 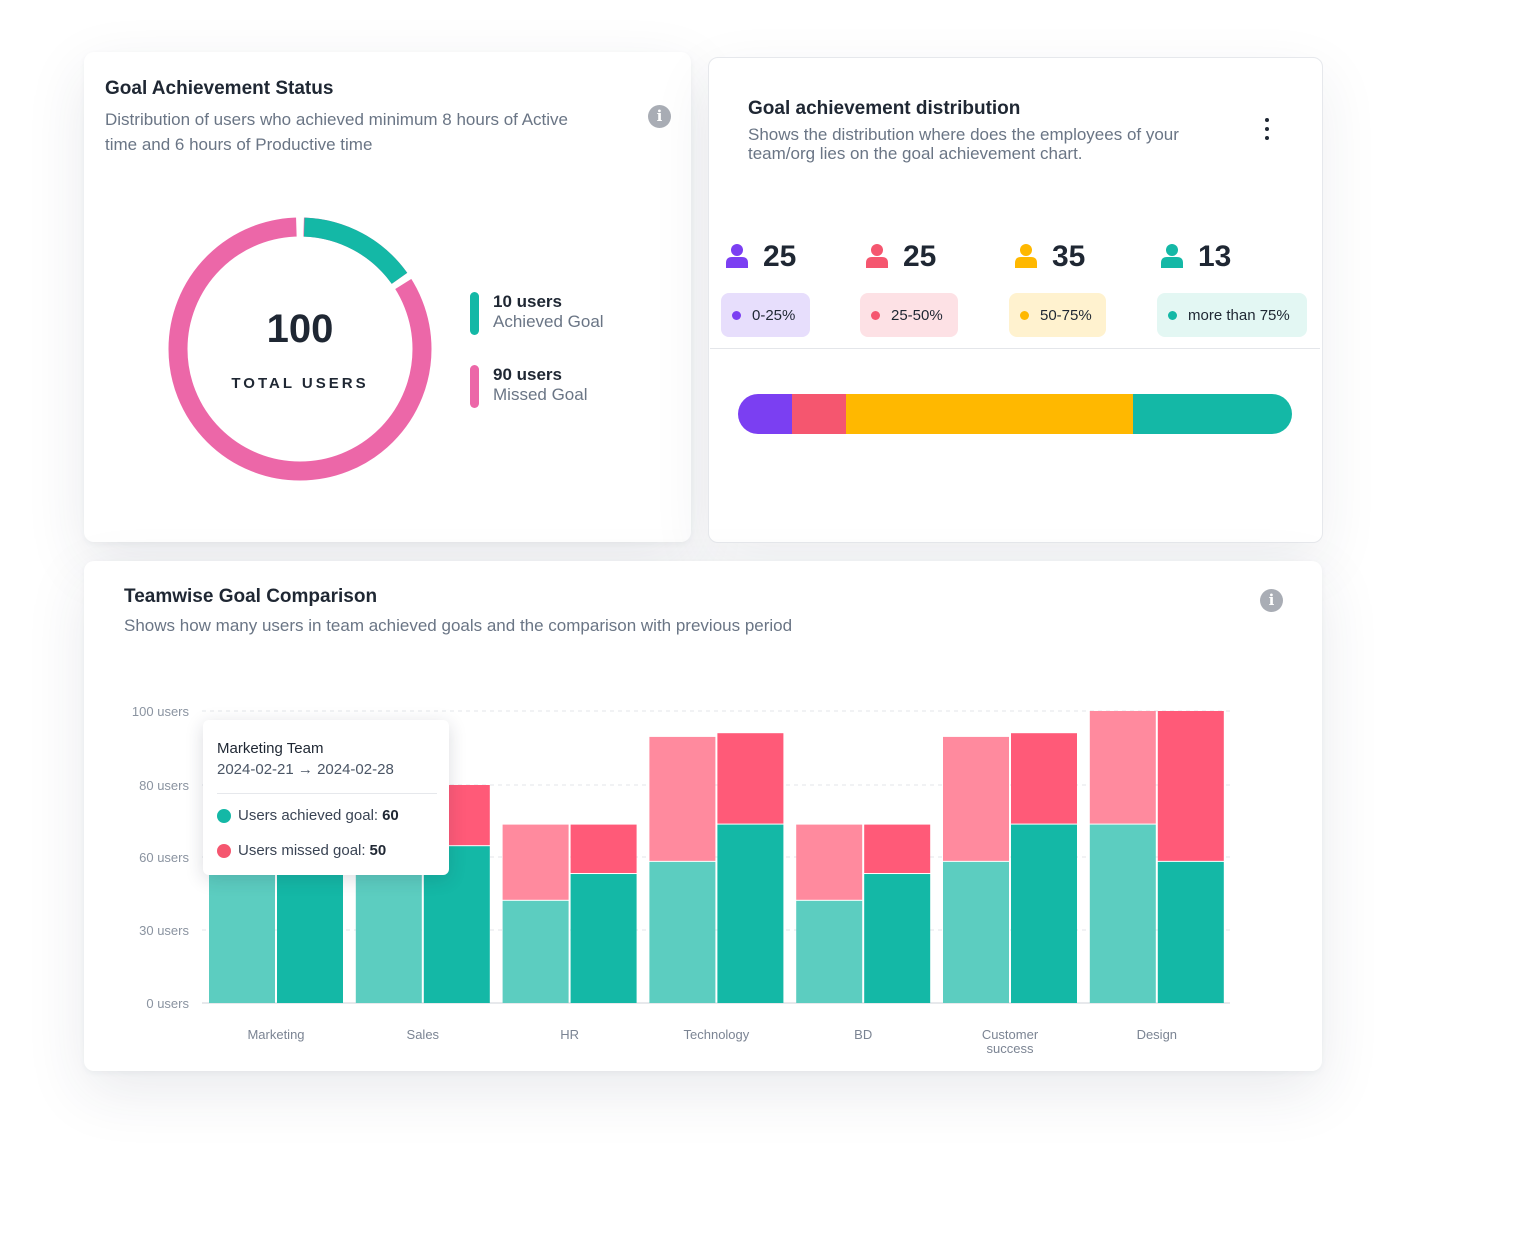 What do you see at coordinates (527, 374) in the screenshot?
I see `legend-missed-count: 90 users` at bounding box center [527, 374].